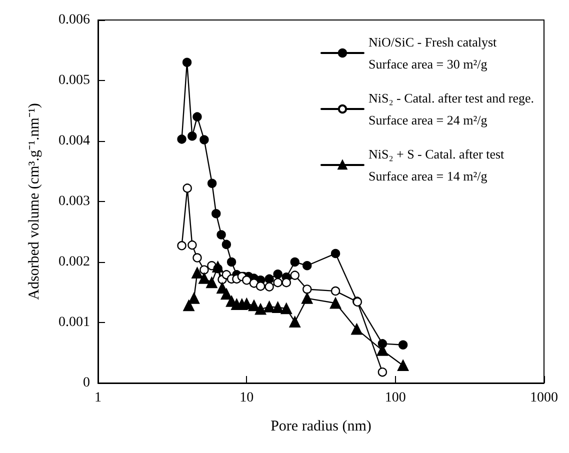 This screenshot has width=569, height=453. Describe the element at coordinates (74, 262) in the screenshot. I see `y-tick-label: 0.002` at that location.